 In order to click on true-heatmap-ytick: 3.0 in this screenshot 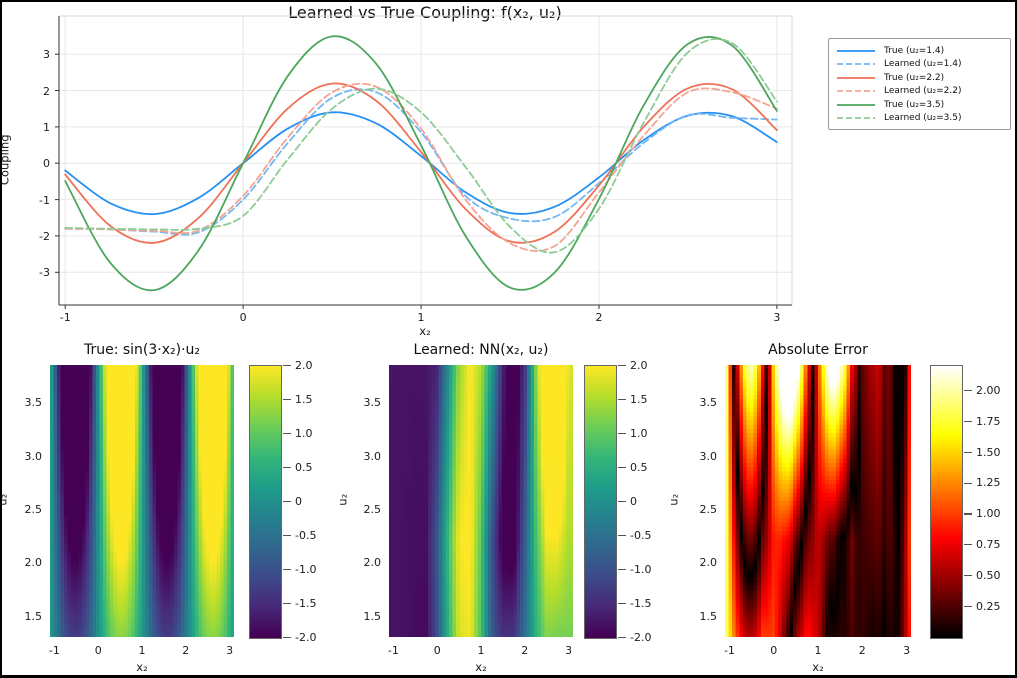, I will do `click(33, 456)`.